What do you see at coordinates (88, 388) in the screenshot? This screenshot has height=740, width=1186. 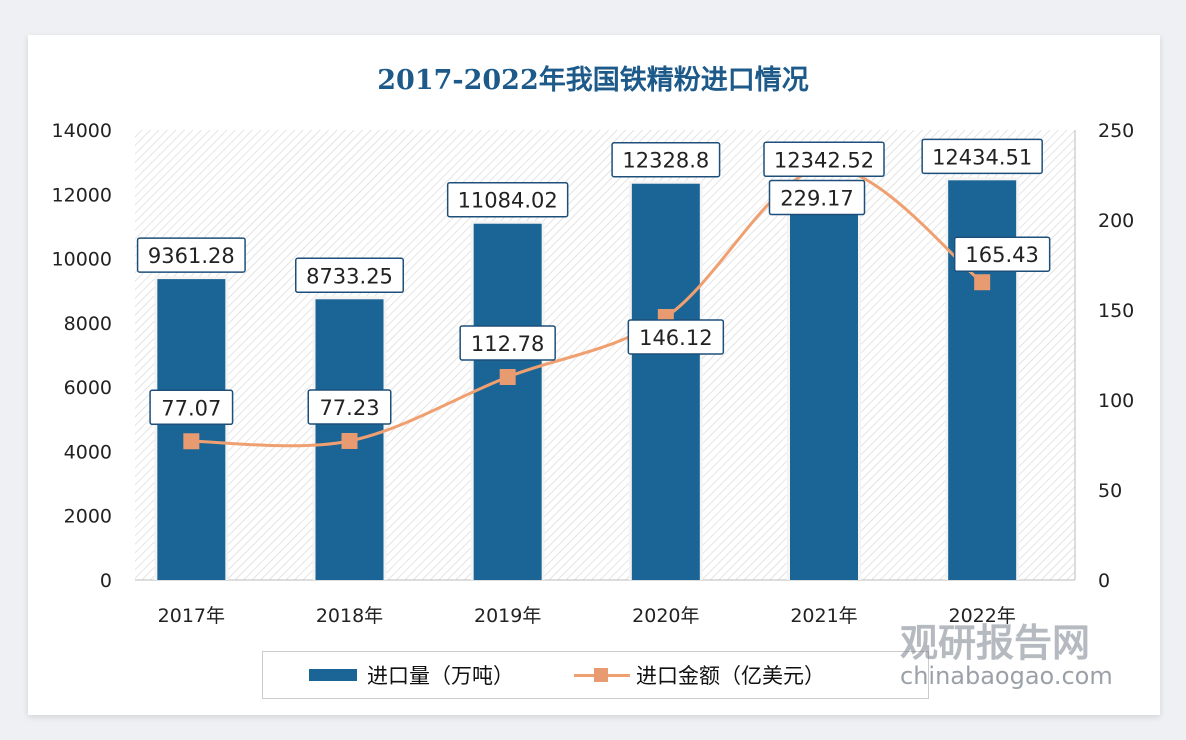 I see `left-tick-label: 6000` at bounding box center [88, 388].